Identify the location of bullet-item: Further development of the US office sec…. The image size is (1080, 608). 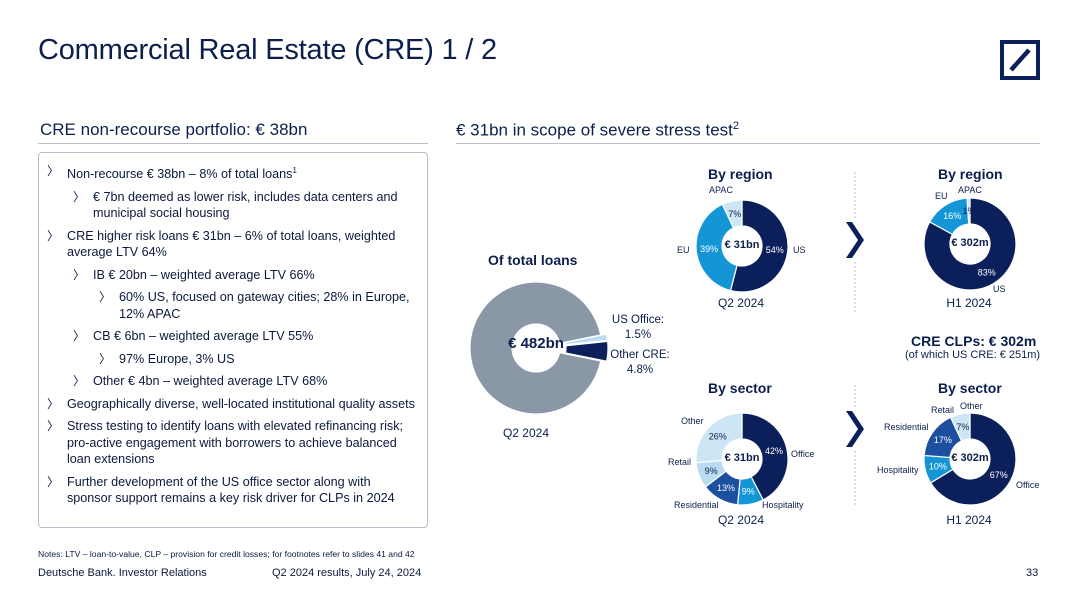
(232, 490).